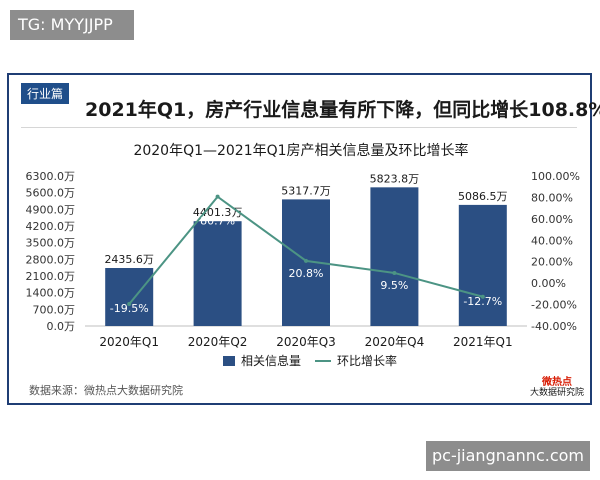  I want to click on left-tick-label: 3500.0万, so click(51, 243).